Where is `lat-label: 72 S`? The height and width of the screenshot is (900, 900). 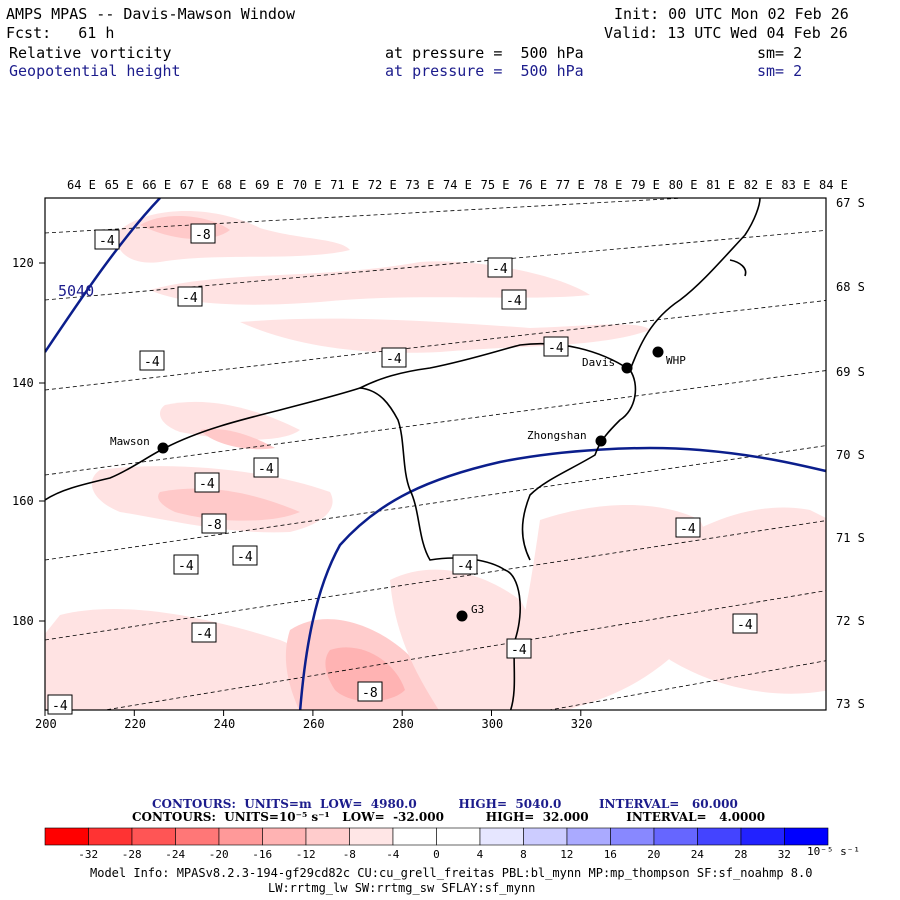 lat-label: 72 S is located at coordinates (850, 621).